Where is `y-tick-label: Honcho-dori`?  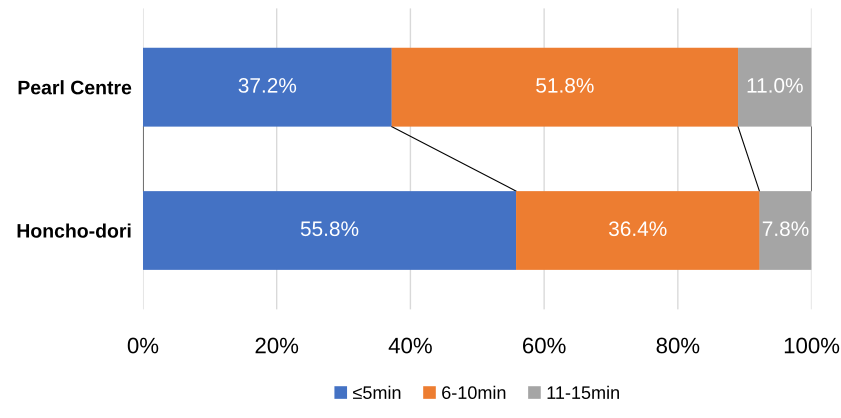
y-tick-label: Honcho-dori is located at coordinates (74, 230).